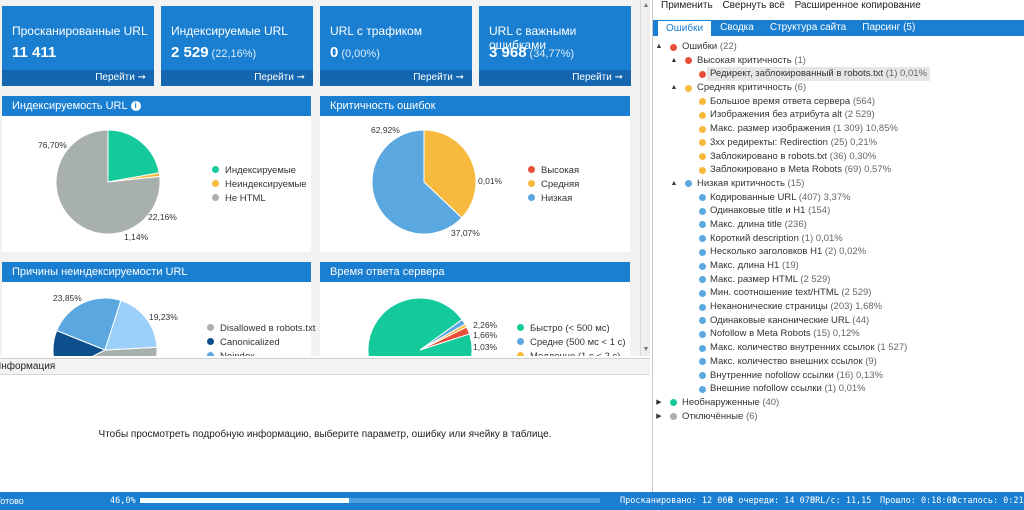  I want to click on tree-item-label: Отключённые (6), so click(720, 416).